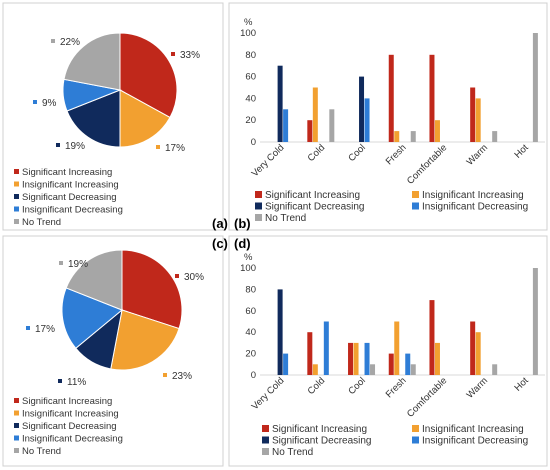 The width and height of the screenshot is (550, 470). I want to click on y-axis-label: %, so click(248, 257).